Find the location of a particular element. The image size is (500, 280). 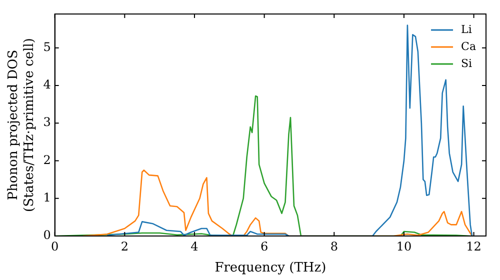

x-tick-label: 4 is located at coordinates (194, 246).